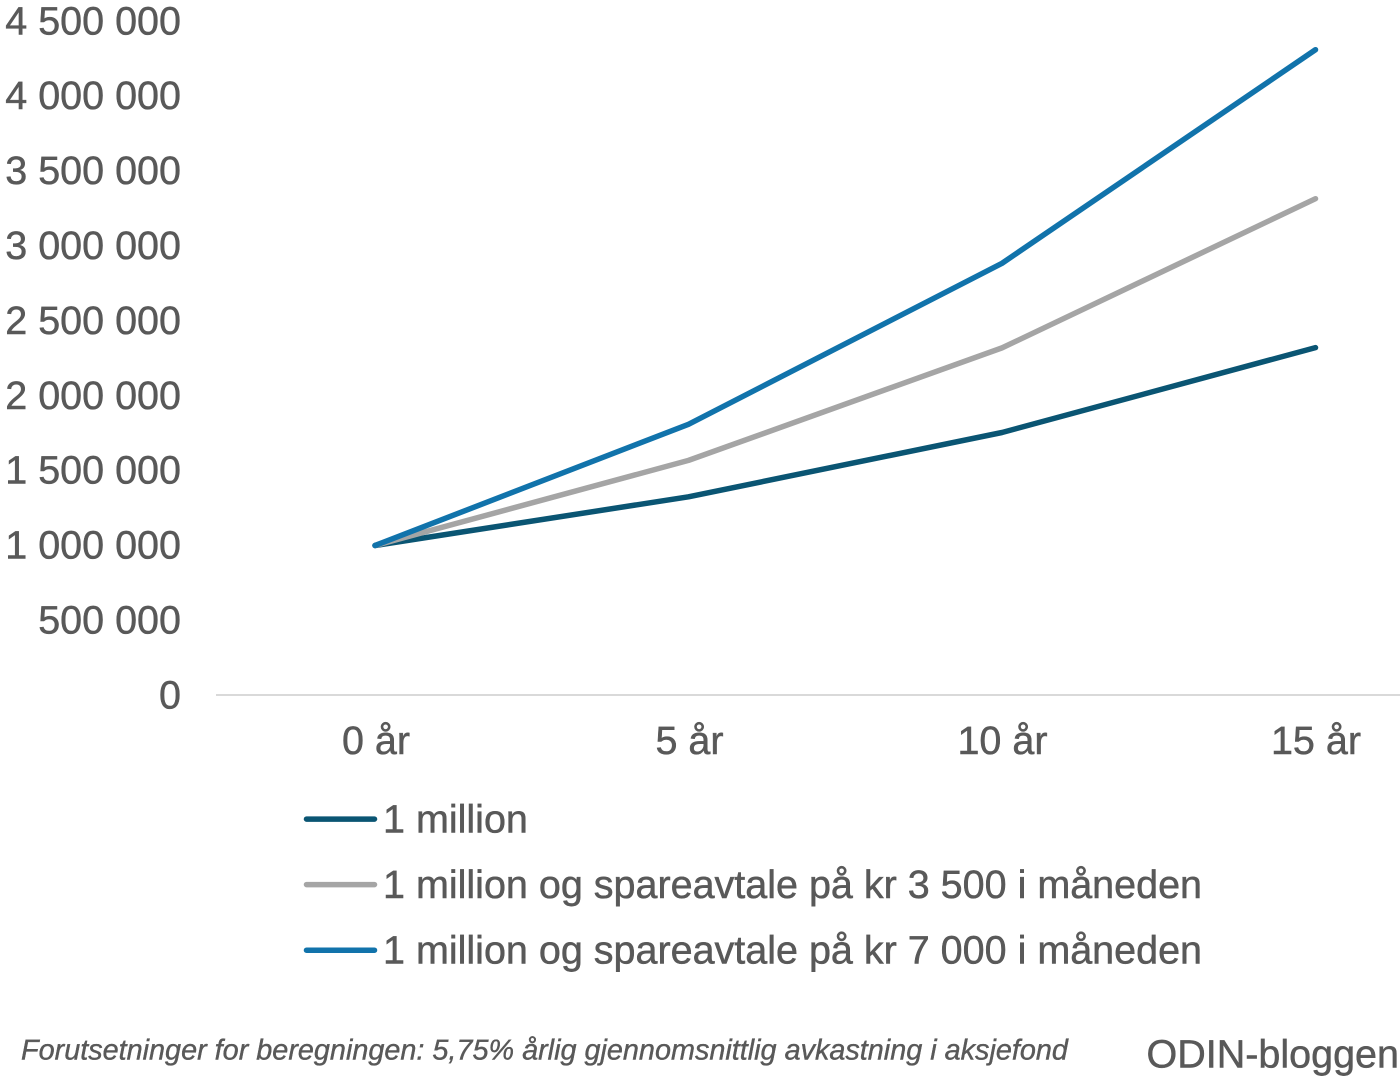  What do you see at coordinates (93, 546) in the screenshot?
I see `svg-text: 1 000 000` at bounding box center [93, 546].